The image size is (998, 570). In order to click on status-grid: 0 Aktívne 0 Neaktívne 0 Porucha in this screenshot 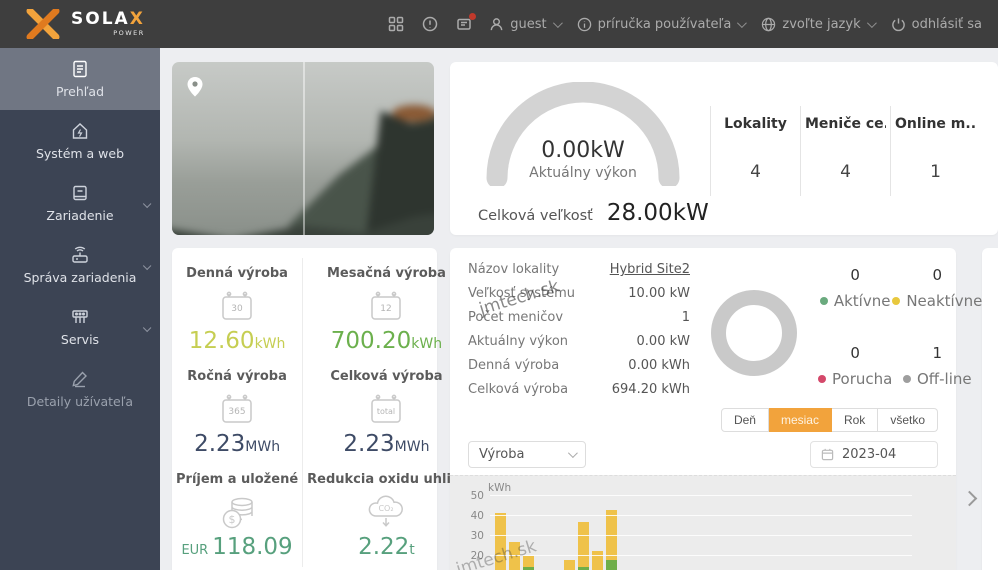, I will do `click(900, 333)`.